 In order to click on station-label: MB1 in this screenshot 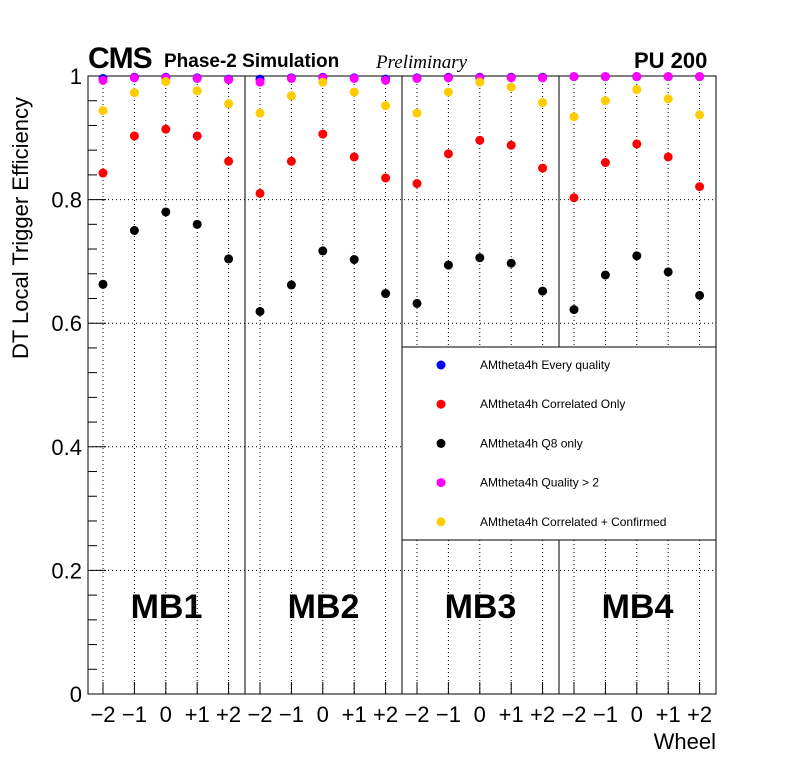, I will do `click(167, 607)`.